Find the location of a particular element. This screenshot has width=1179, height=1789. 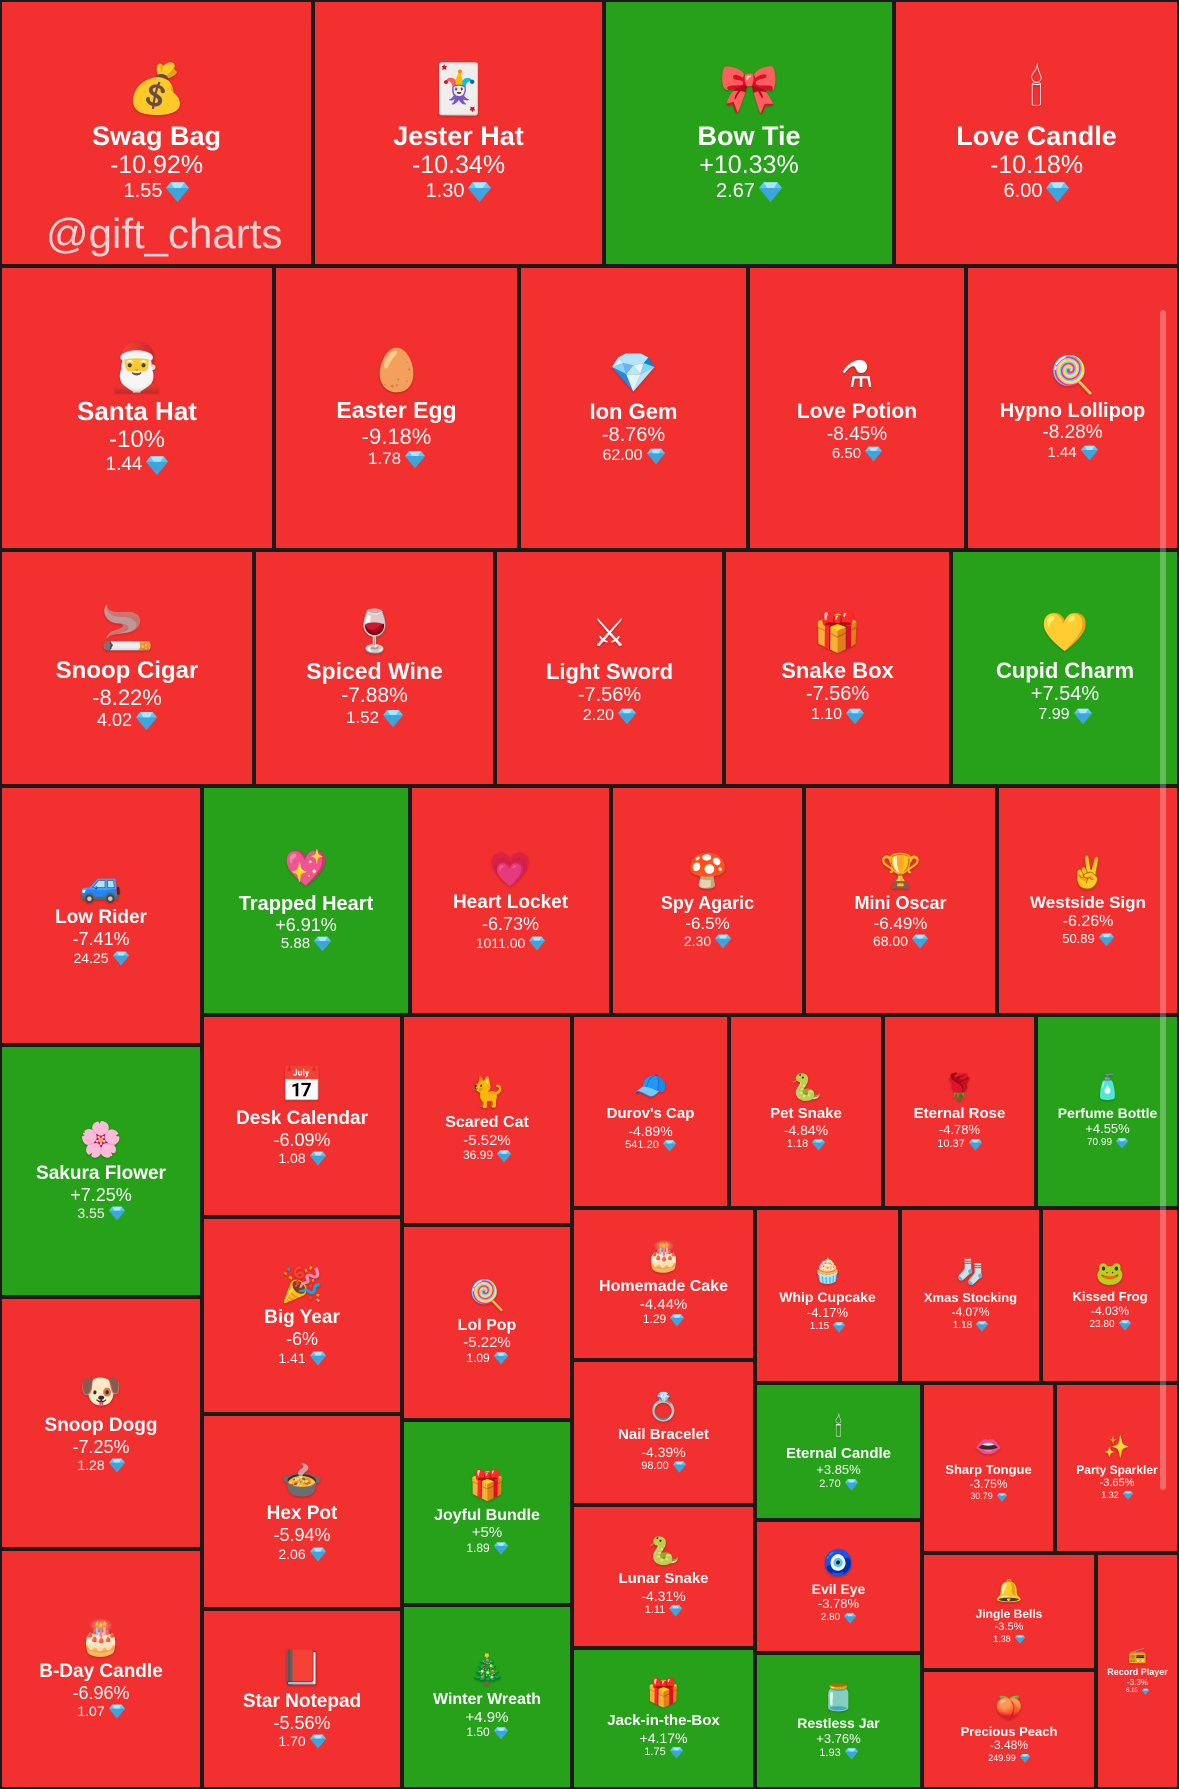

gift-name: Spy Agaric is located at coordinates (707, 902).